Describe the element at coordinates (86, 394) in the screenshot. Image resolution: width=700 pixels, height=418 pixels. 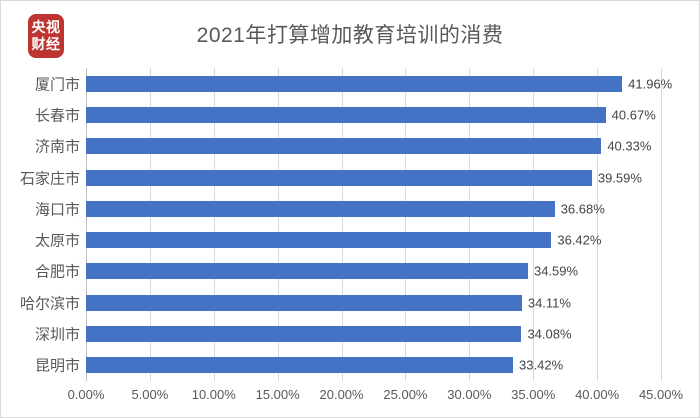
I see `x-tick-label: 0.00%` at that location.